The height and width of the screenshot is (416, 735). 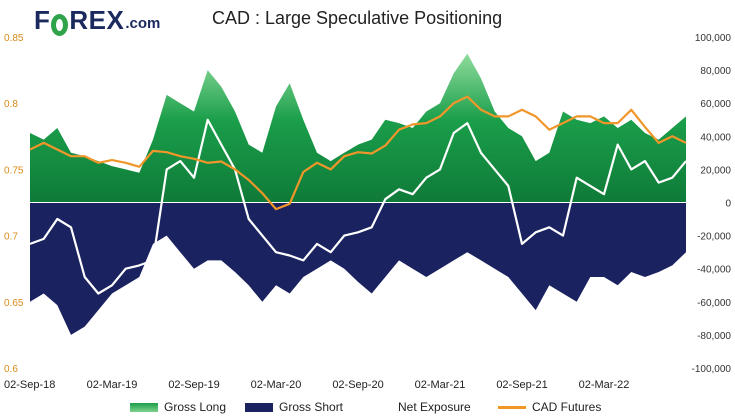 I want to click on legend-gross-short-swatch, so click(x=259, y=407).